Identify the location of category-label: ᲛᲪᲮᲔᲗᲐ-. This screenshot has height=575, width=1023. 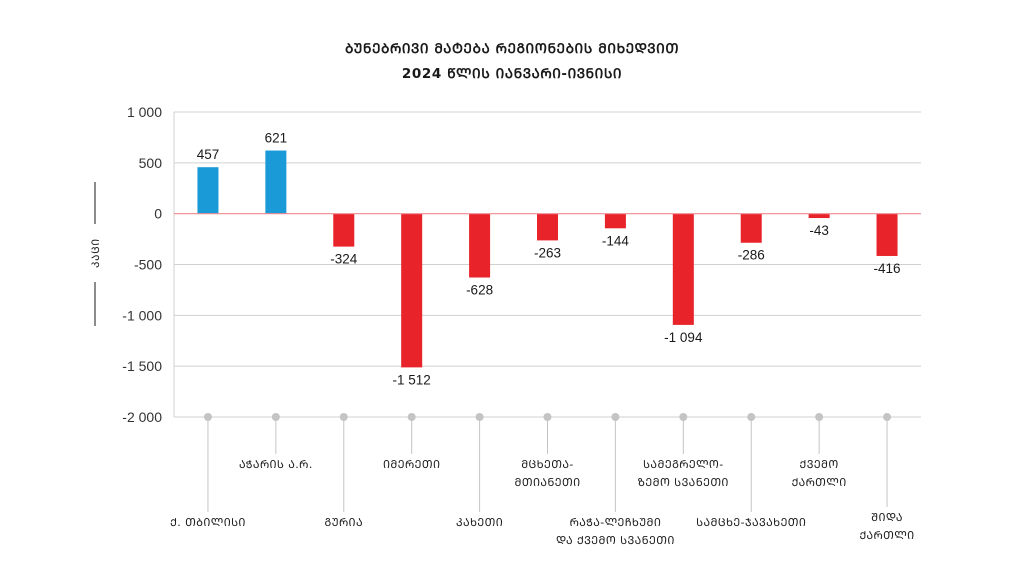
(547, 464).